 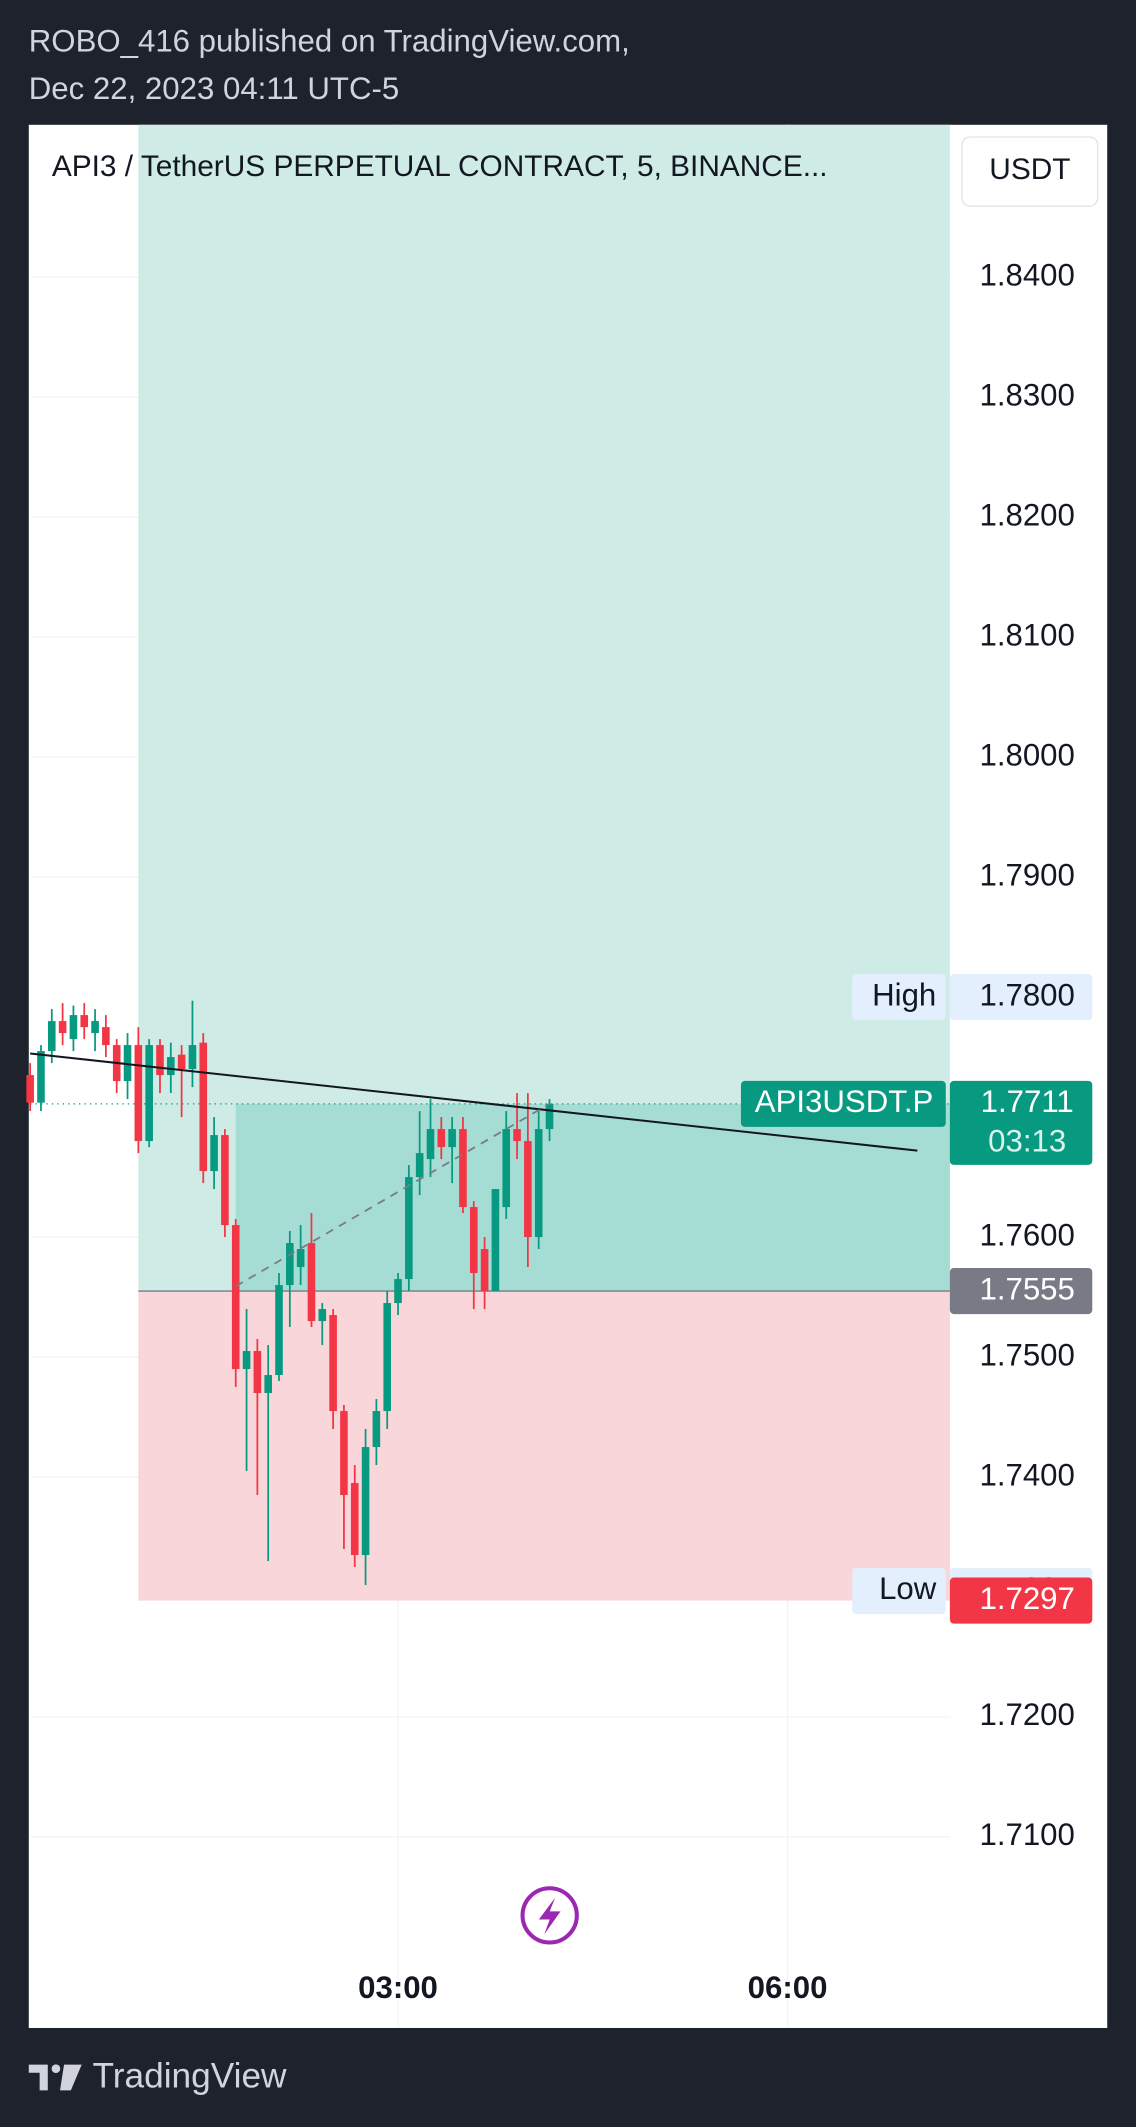 I want to click on currency-button, so click(x=1030, y=171).